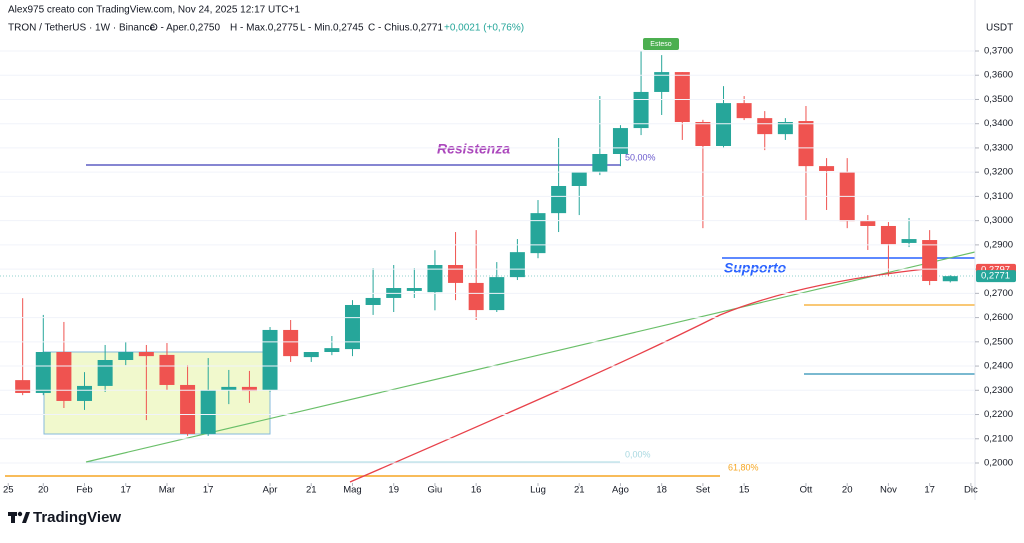 This screenshot has height=543, width=1024. Describe the element at coordinates (405, 28) in the screenshot. I see `ohlc-close: C - Chius.0,2771` at that location.